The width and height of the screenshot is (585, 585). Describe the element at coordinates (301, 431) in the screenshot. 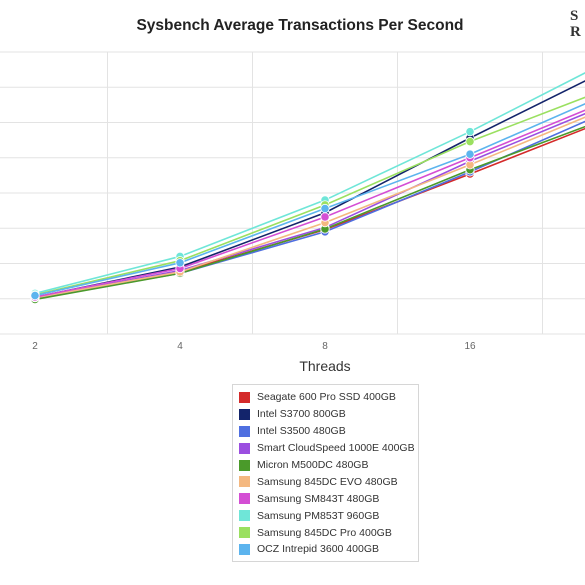

I see `legend-label: Intel S3500 480GB` at that location.